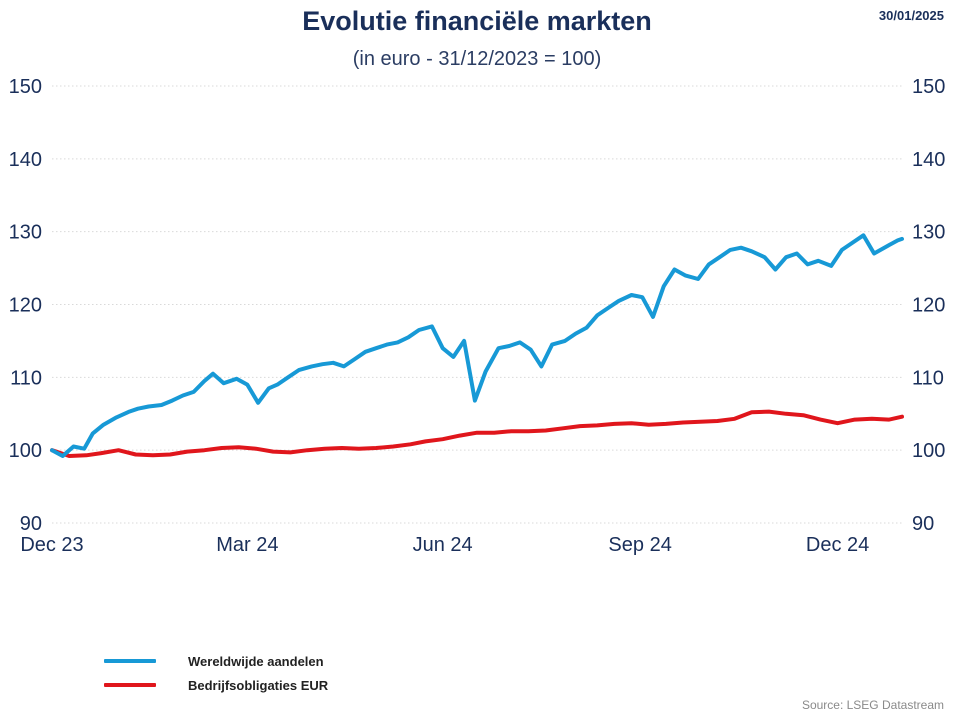 The width and height of the screenshot is (954, 716). What do you see at coordinates (258, 685) in the screenshot?
I see `legend-label-bonds: Bedrijfsobligaties EUR` at bounding box center [258, 685].